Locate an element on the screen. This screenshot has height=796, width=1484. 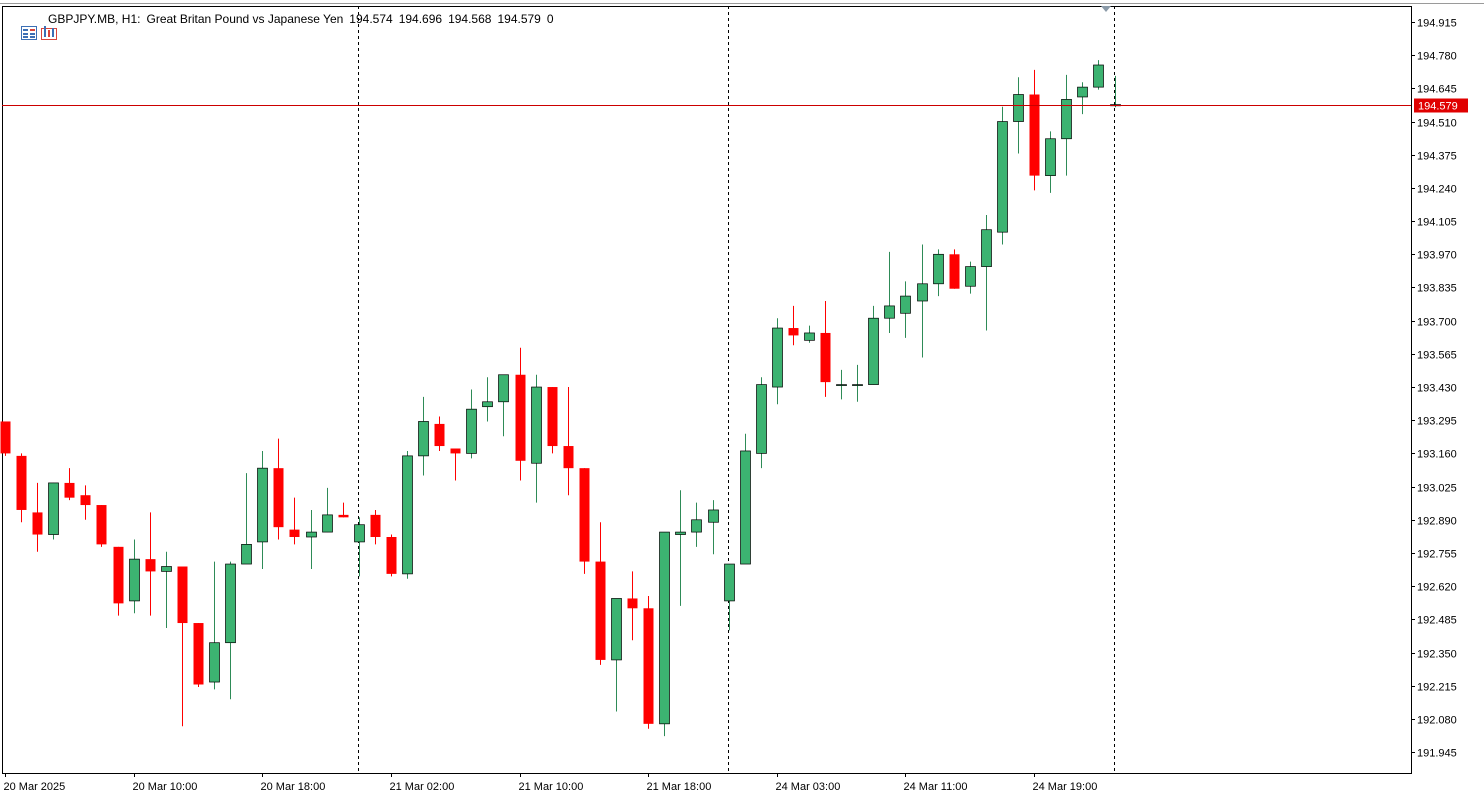
price-tick-label: 193.295 is located at coordinates (1437, 422).